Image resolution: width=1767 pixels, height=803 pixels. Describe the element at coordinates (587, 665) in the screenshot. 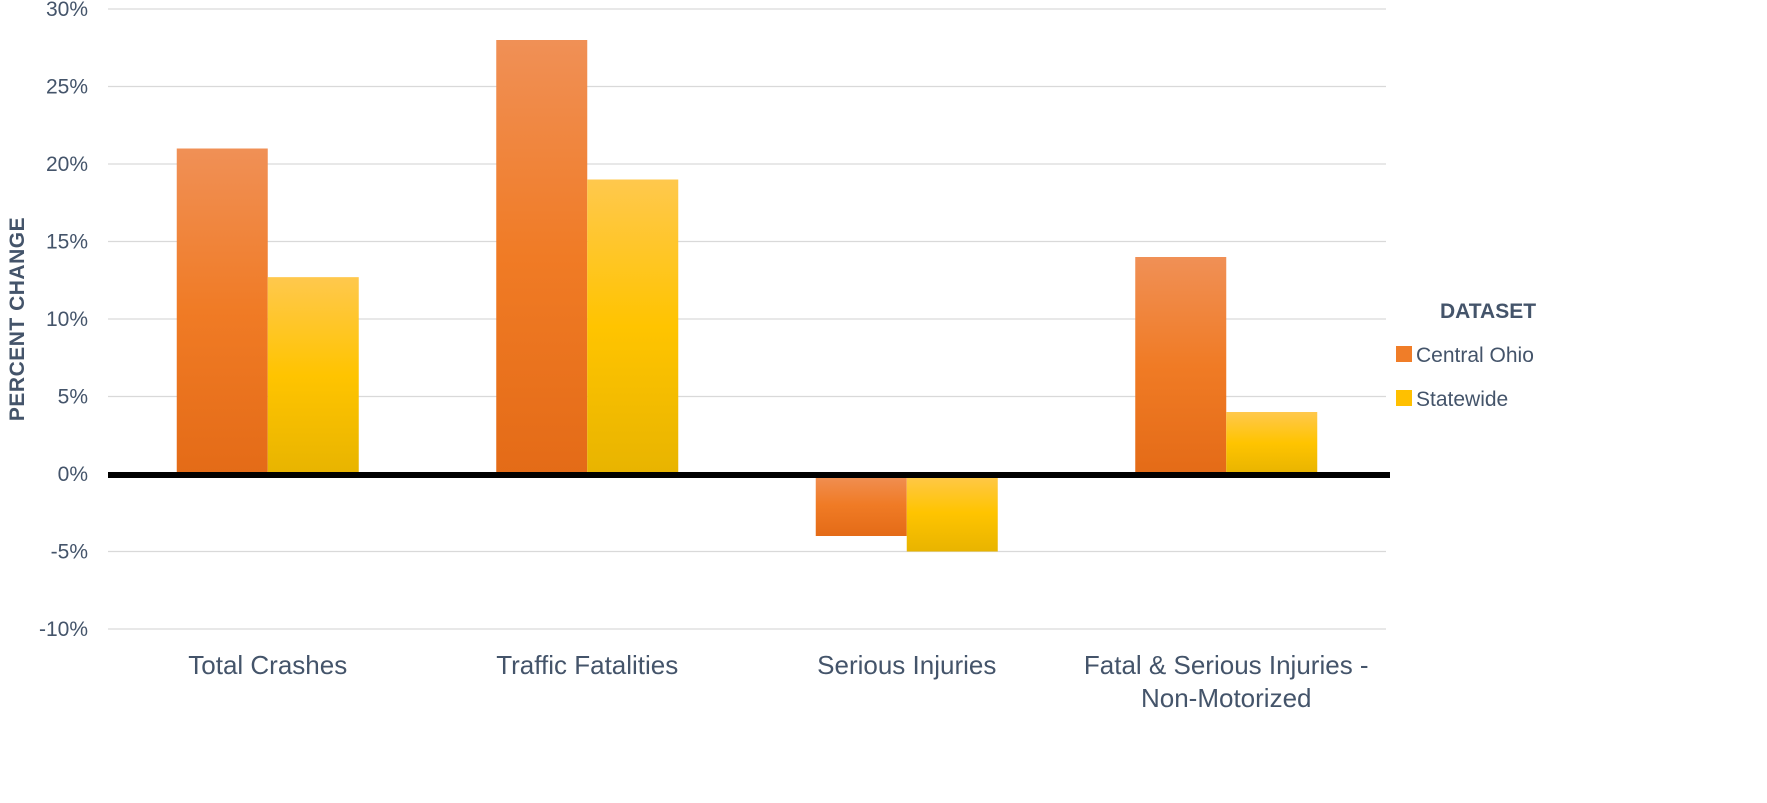

I see `x-category-label: Traffic Fatalities` at that location.